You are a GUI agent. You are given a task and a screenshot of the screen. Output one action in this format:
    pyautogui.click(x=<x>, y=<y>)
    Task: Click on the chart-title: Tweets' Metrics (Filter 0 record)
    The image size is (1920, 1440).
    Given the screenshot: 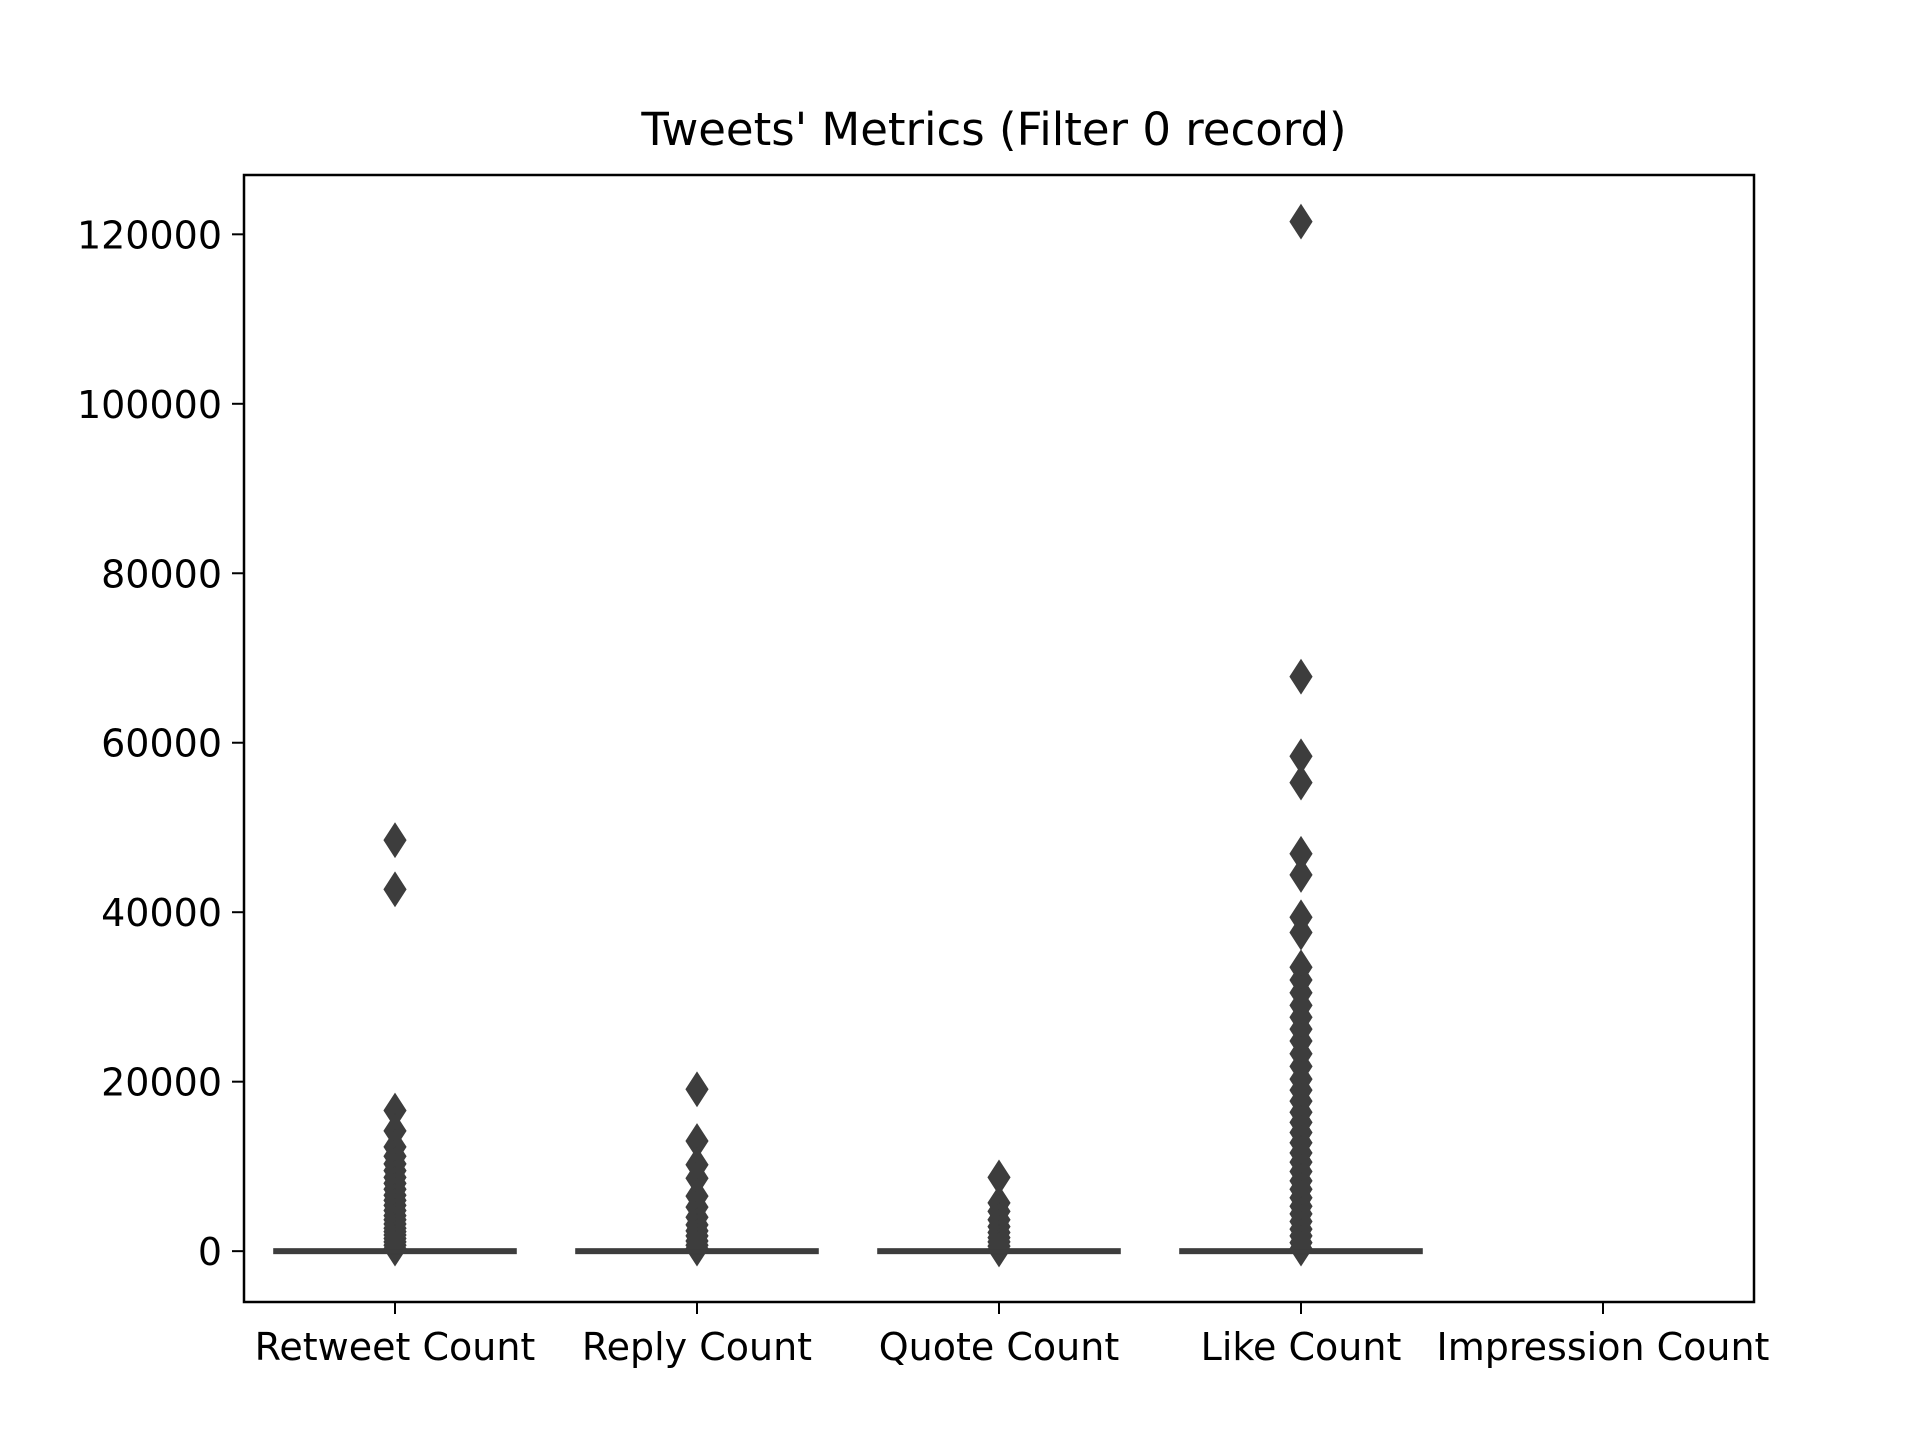 What is the action you would take?
    pyautogui.click(x=993, y=129)
    